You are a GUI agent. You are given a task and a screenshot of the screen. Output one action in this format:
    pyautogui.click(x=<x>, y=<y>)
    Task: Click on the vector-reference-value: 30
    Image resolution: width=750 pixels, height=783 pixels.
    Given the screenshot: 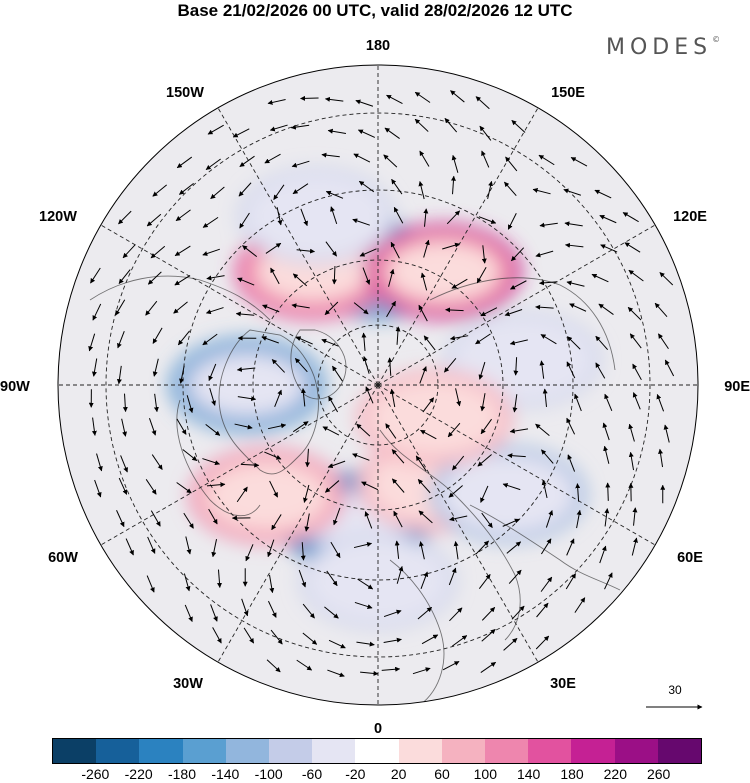 What is the action you would take?
    pyautogui.click(x=675, y=690)
    